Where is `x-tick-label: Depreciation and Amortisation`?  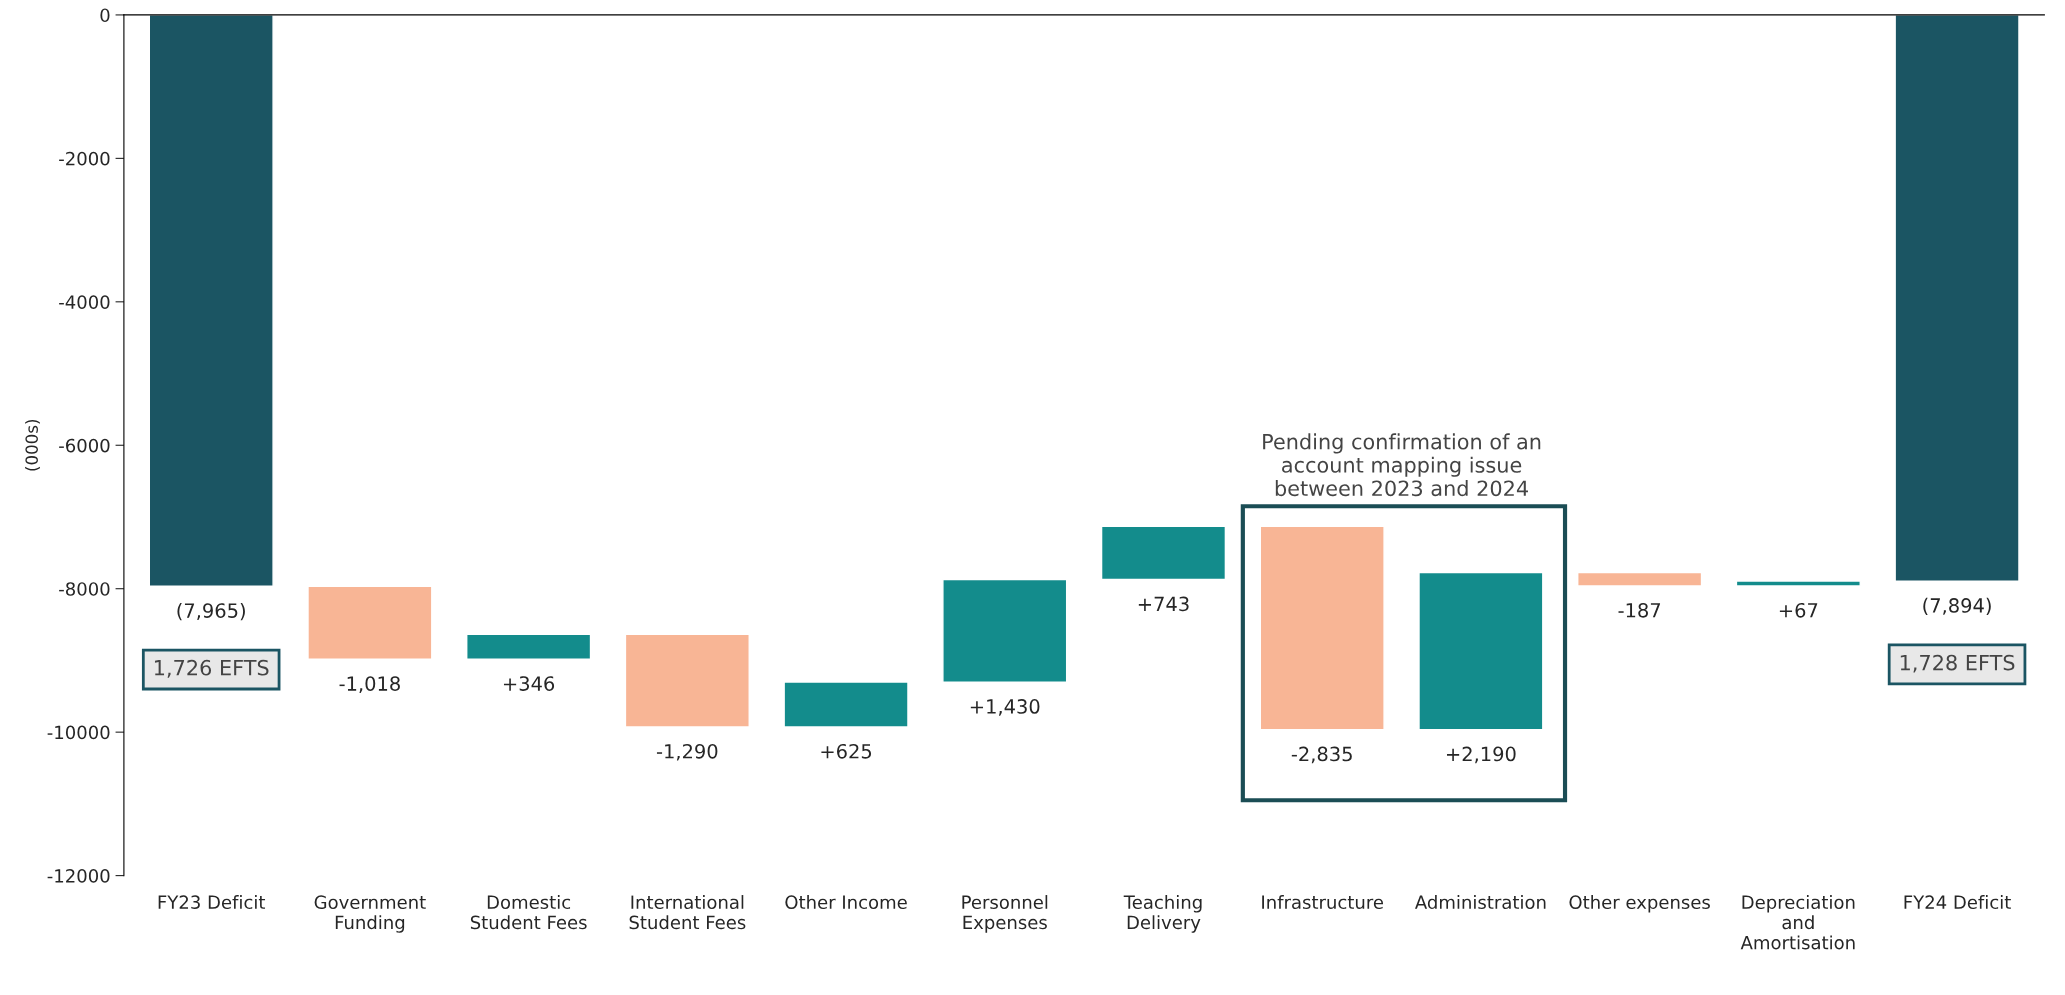
x-tick-label: Depreciation and Amortisation is located at coordinates (1797, 922).